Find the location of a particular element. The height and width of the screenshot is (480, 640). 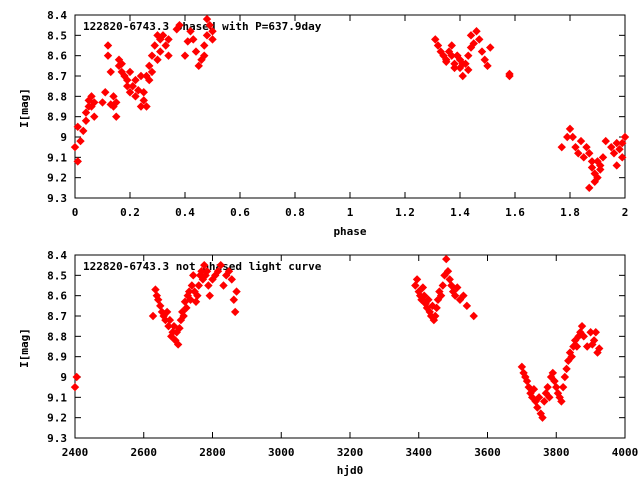

x-tick-label: 1.2 is located at coordinates (405, 212).